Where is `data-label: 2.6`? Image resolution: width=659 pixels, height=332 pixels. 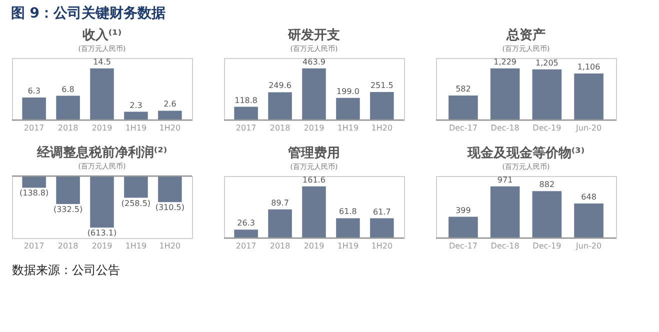
data-label: 2.6 is located at coordinates (170, 104).